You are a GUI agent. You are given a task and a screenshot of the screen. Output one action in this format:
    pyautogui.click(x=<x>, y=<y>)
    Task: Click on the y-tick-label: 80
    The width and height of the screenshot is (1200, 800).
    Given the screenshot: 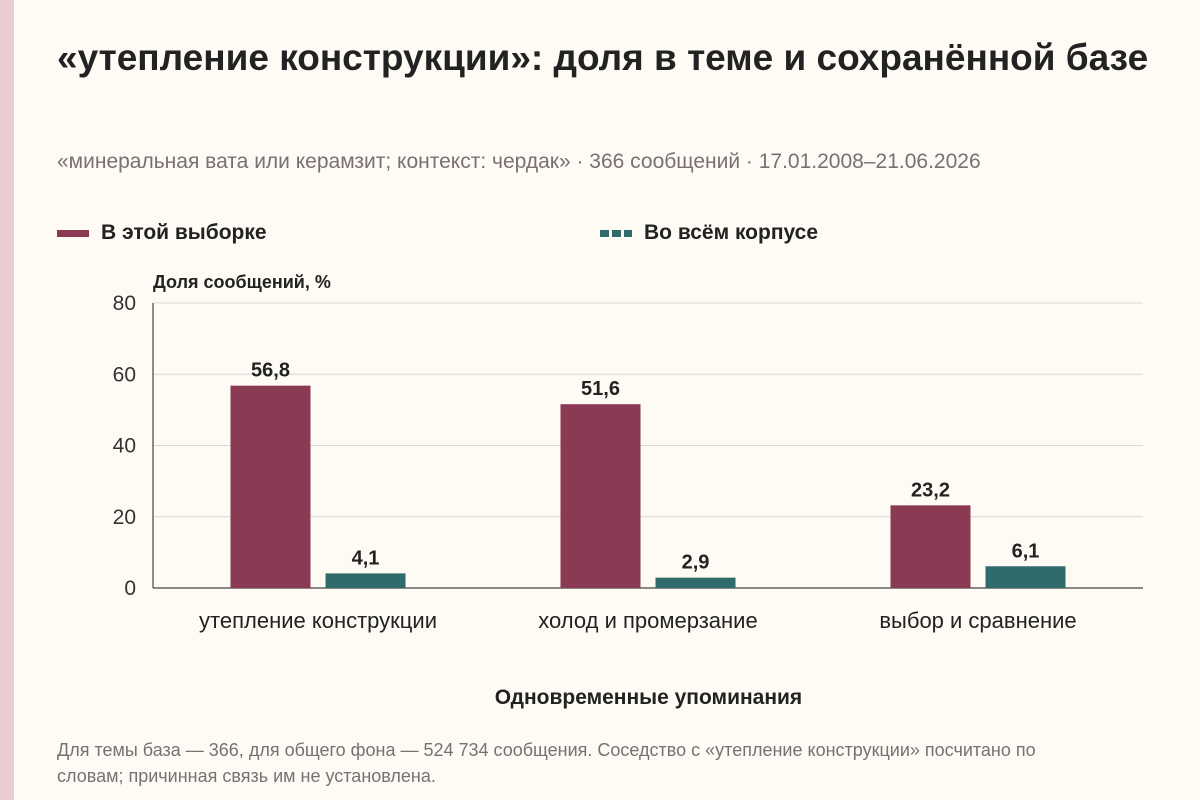 What is the action you would take?
    pyautogui.click(x=124, y=303)
    